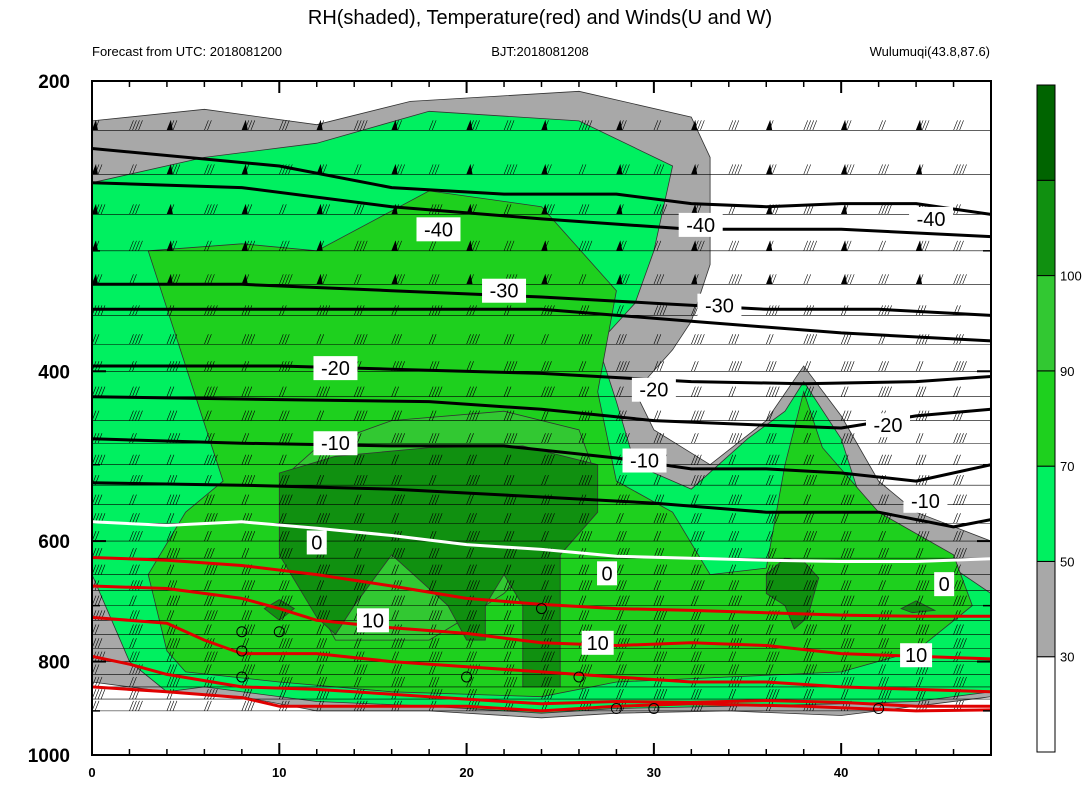 The width and height of the screenshot is (1087, 806). I want to click on rh-region, so click(918, 607).